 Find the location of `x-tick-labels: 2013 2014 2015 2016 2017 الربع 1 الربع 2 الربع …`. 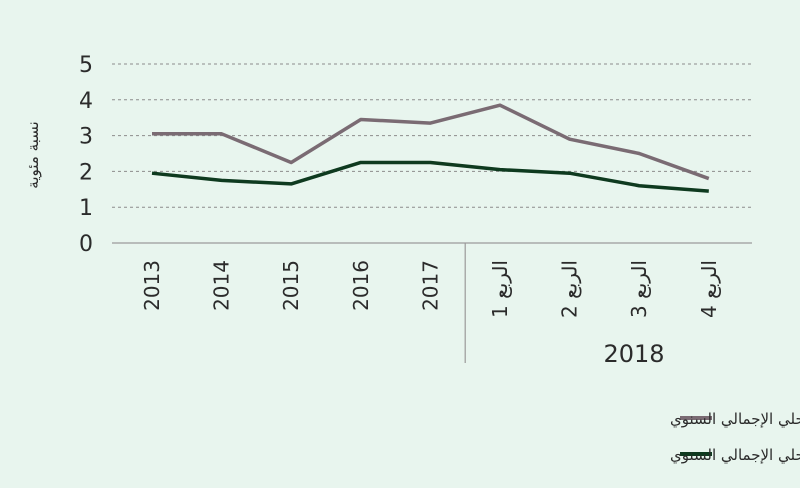

x-tick-labels: 2013 2014 2015 2016 2017 الربع 1 الربع 2 الربع … is located at coordinates (430, 289).